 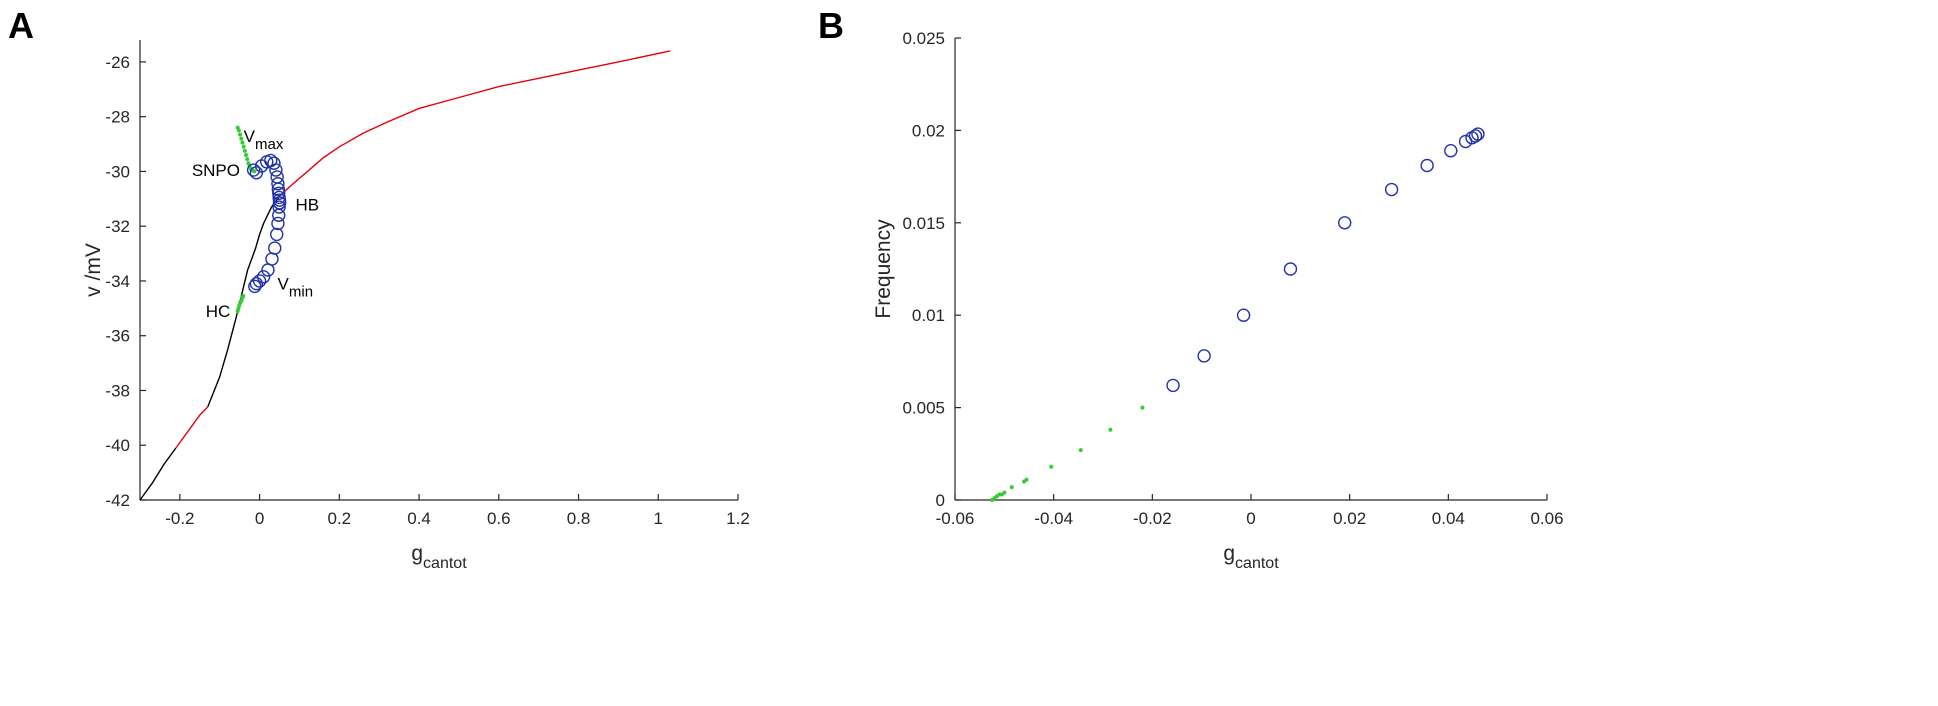 I want to click on y-tick-label: -32, so click(x=117, y=226).